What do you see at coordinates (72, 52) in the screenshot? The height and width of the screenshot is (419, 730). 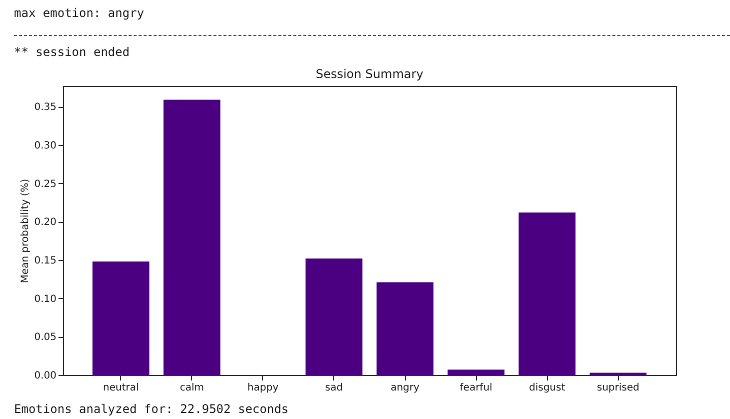 I see `text: ** session ended` at bounding box center [72, 52].